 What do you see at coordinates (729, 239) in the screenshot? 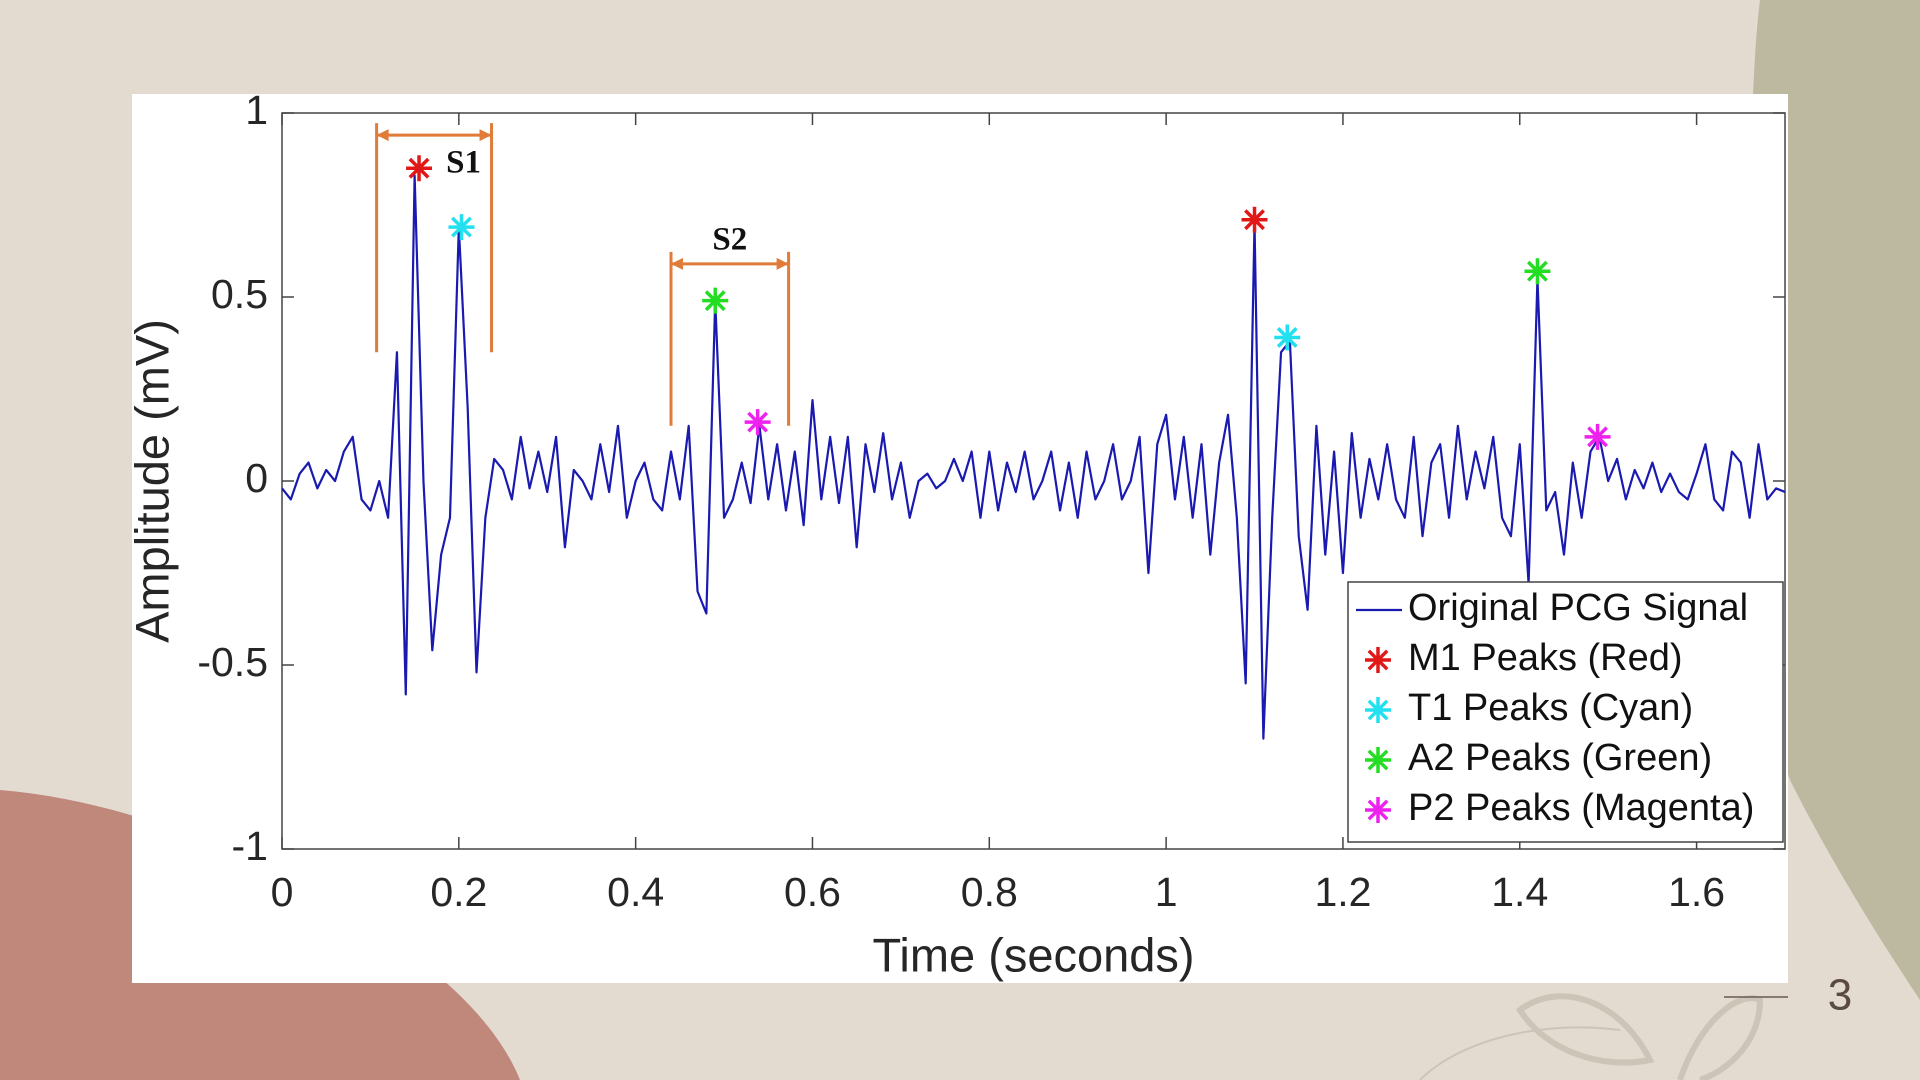
I see `bracket-label: S2` at bounding box center [729, 239].